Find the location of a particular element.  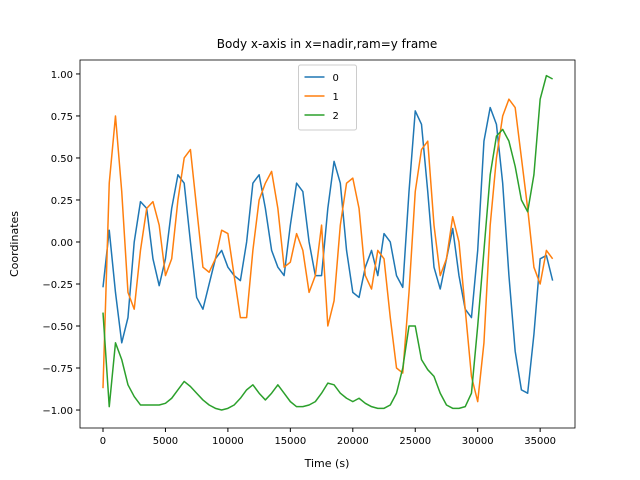

x-tick-label: 25000 is located at coordinates (415, 441).